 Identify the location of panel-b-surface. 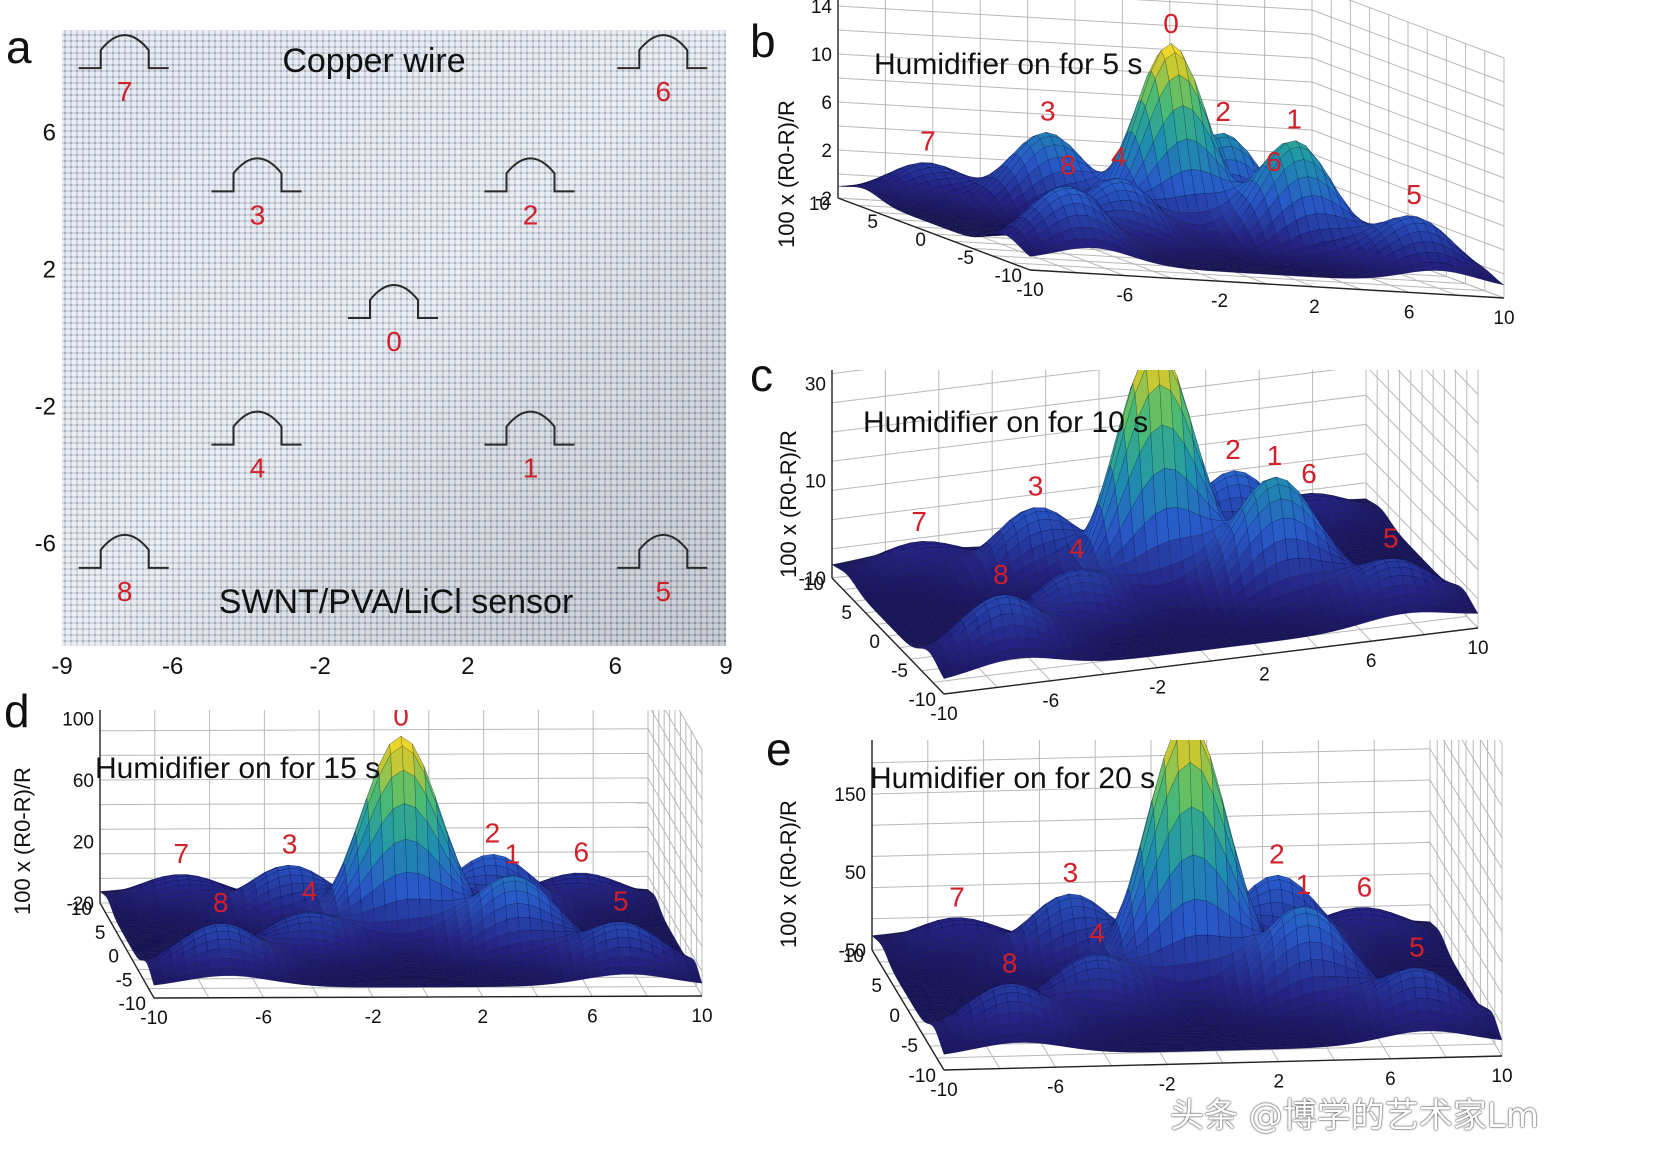
(1171, 164).